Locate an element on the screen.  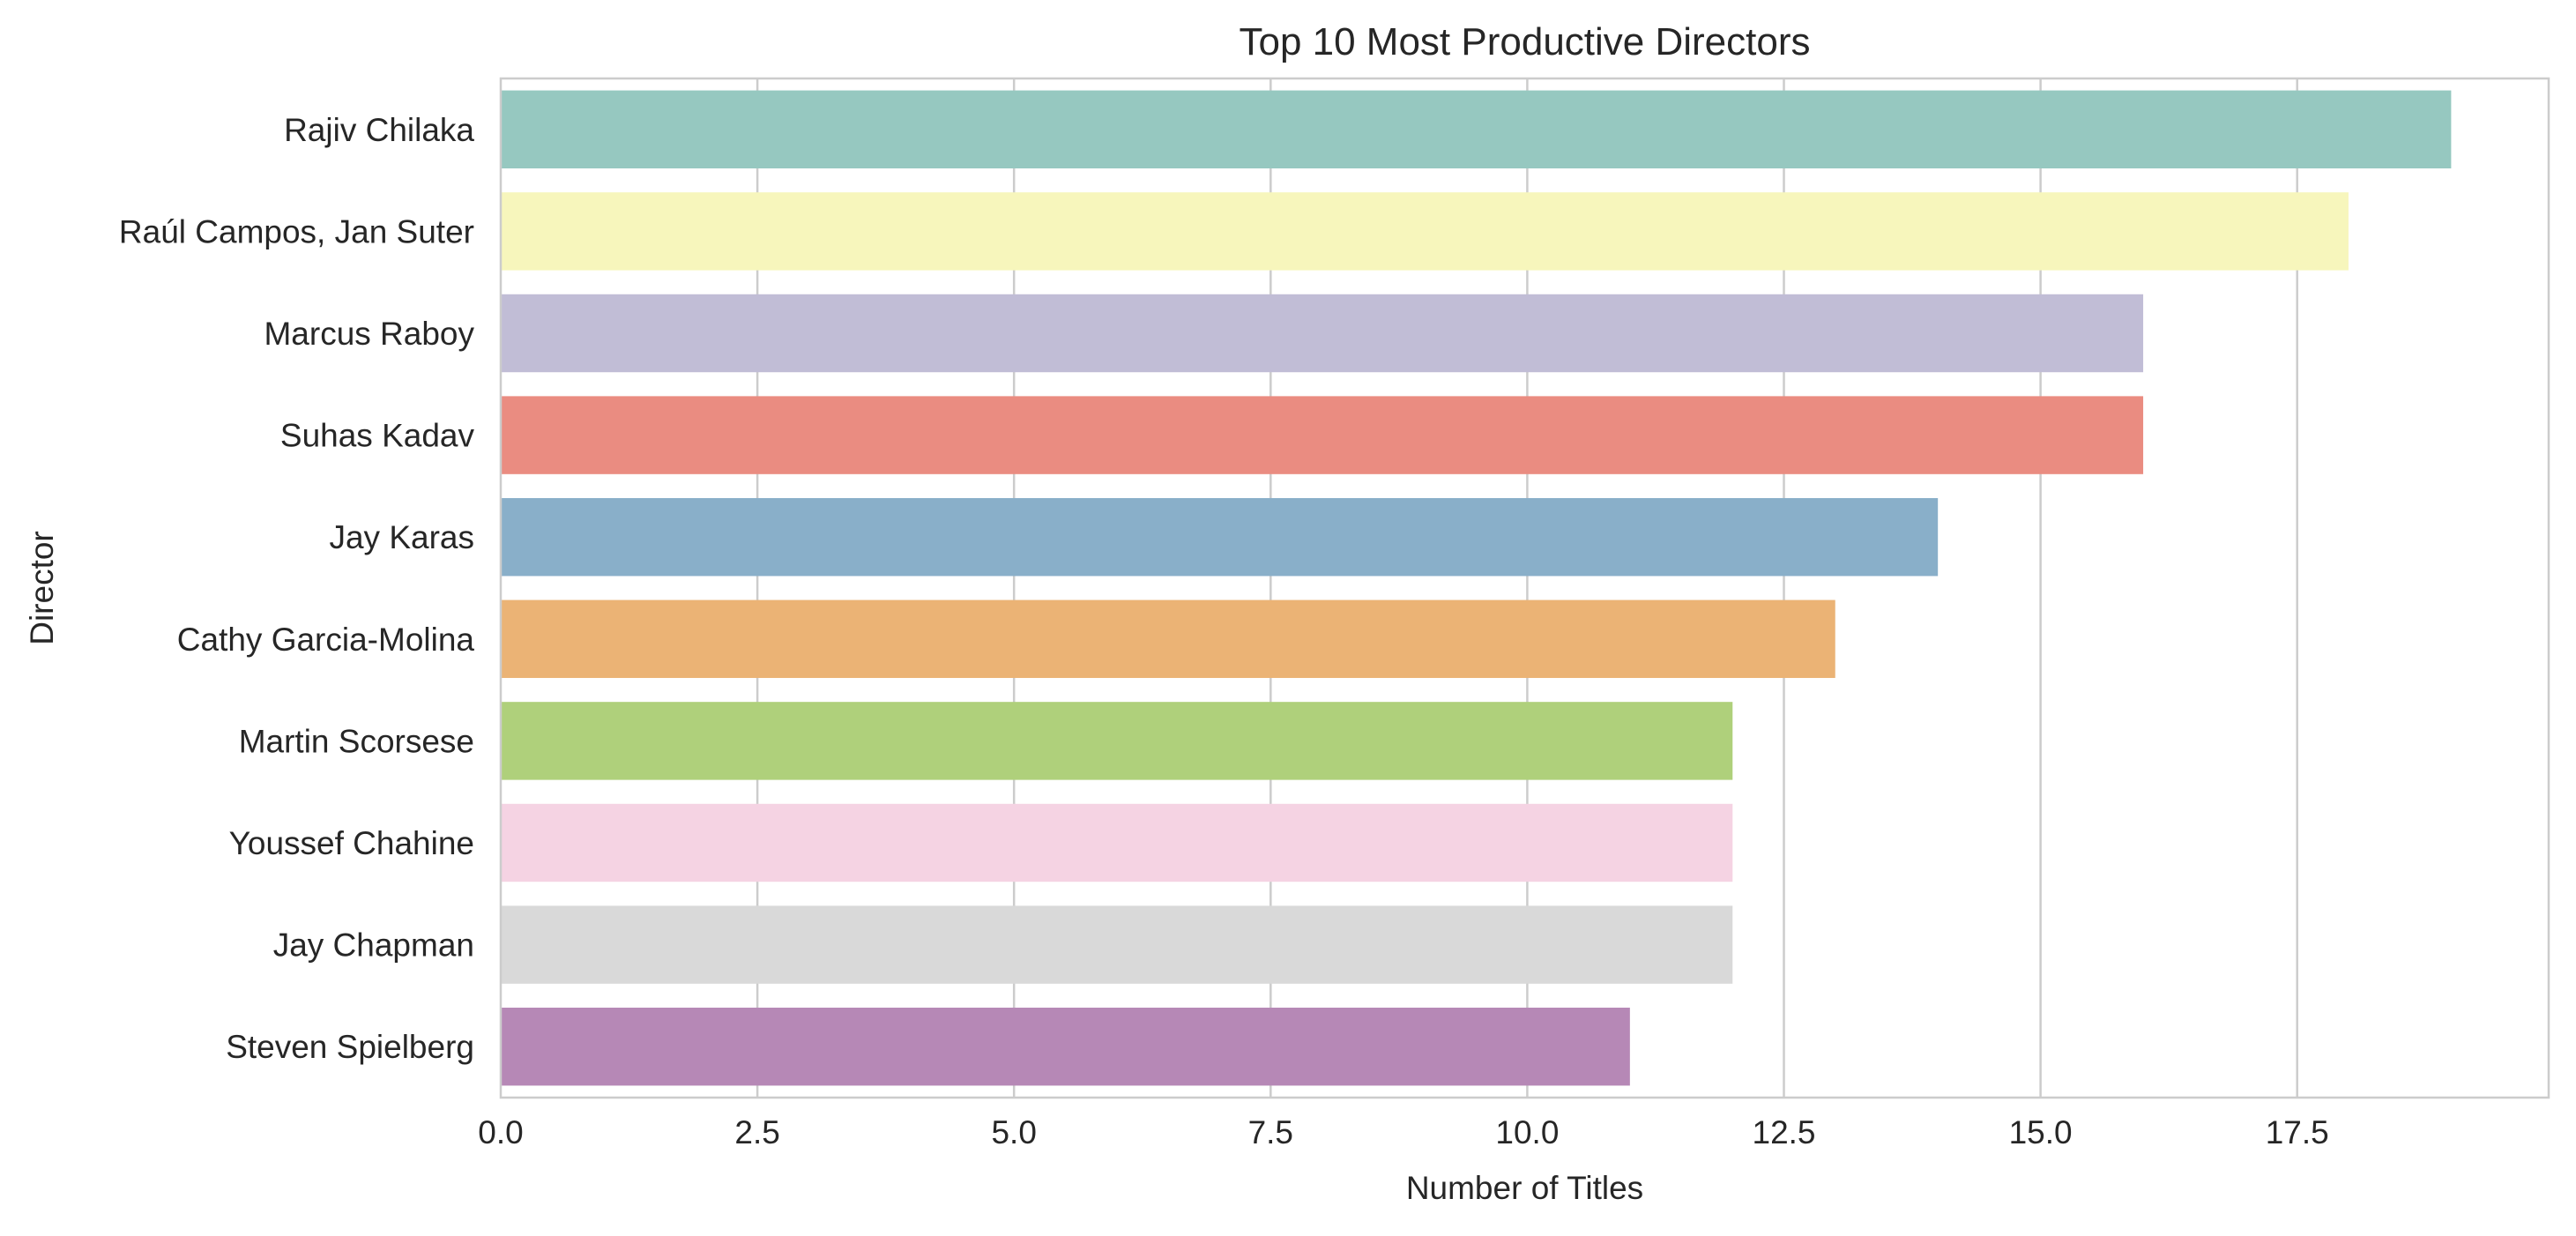
x-tick-label: 17.5 is located at coordinates (2297, 1132).